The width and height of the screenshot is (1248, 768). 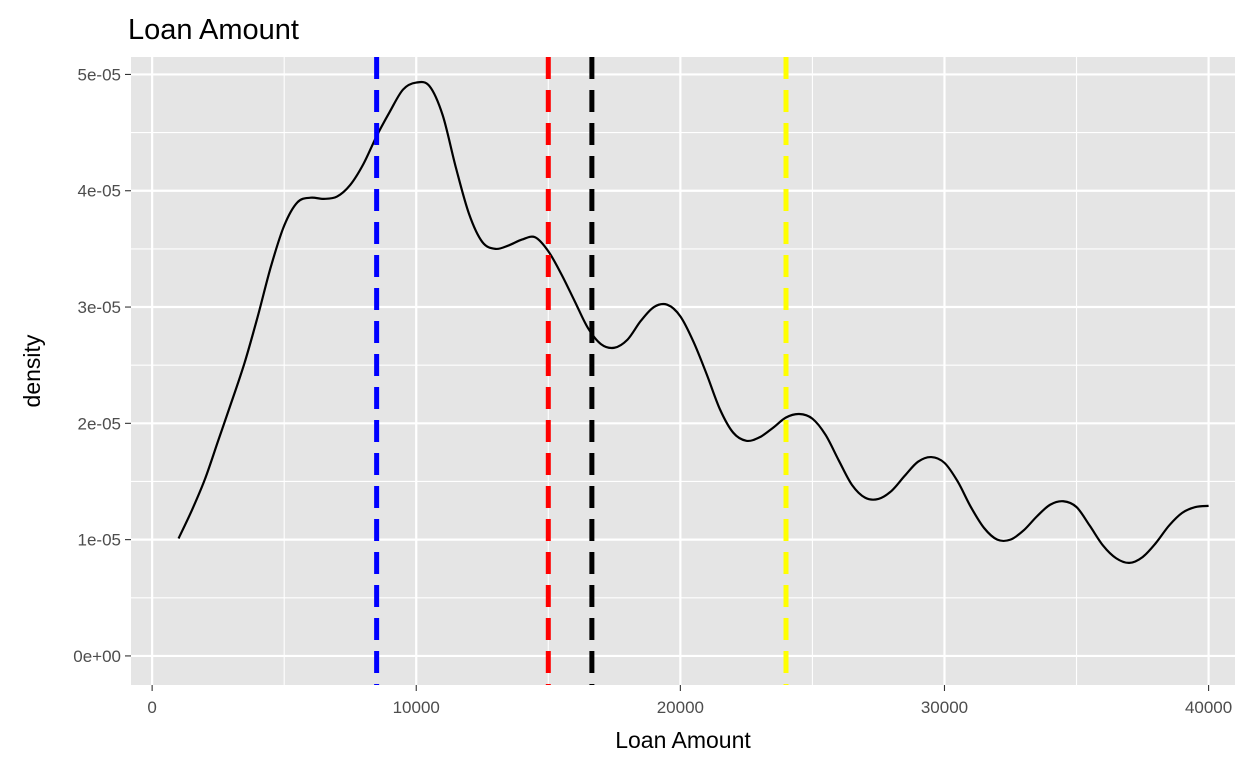 What do you see at coordinates (32, 370) in the screenshot?
I see `y-axis-title: density` at bounding box center [32, 370].